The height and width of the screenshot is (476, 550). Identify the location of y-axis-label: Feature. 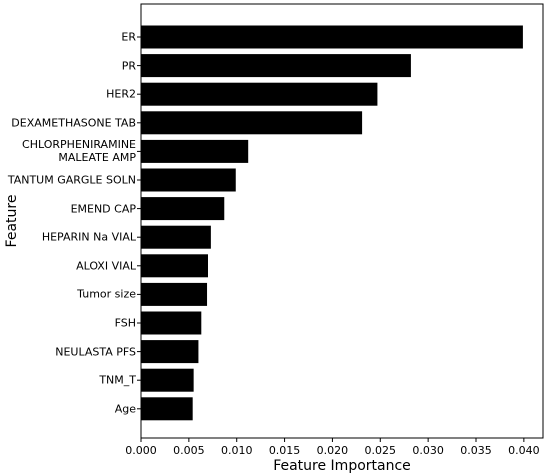
(12, 221).